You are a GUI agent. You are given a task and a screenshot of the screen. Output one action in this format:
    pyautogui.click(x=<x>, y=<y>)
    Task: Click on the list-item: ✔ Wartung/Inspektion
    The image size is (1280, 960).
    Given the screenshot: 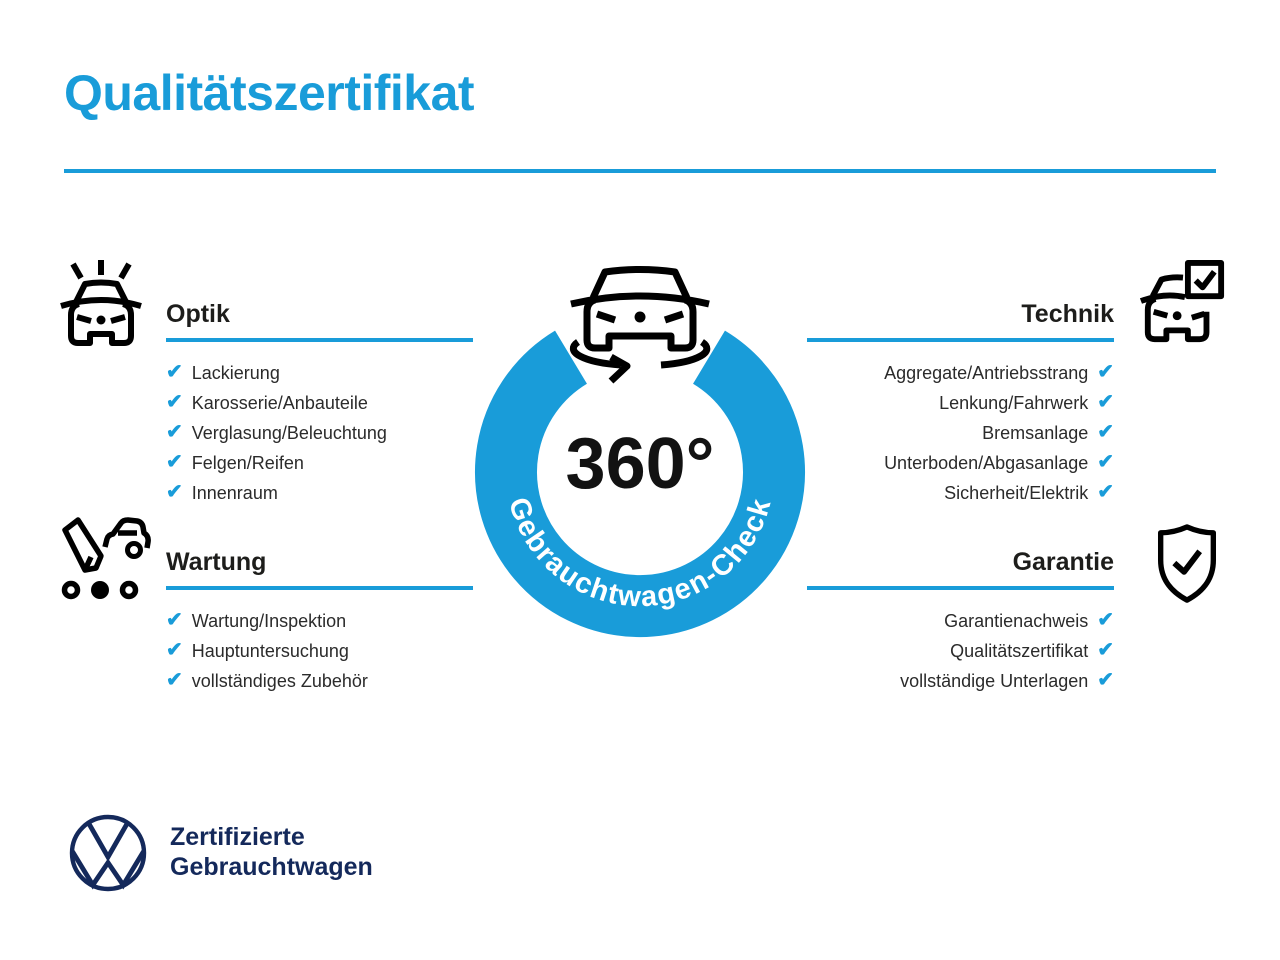 What is the action you would take?
    pyautogui.click(x=319, y=621)
    